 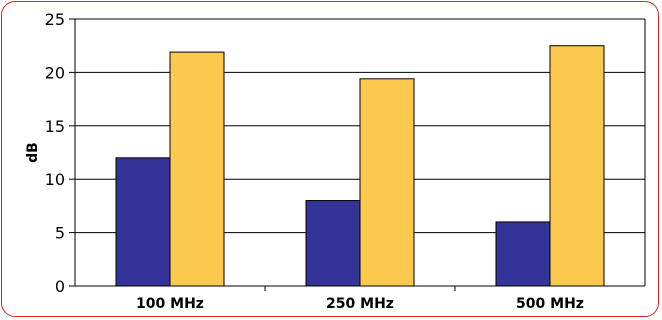 I want to click on y-tick-label: 0, so click(x=60, y=286).